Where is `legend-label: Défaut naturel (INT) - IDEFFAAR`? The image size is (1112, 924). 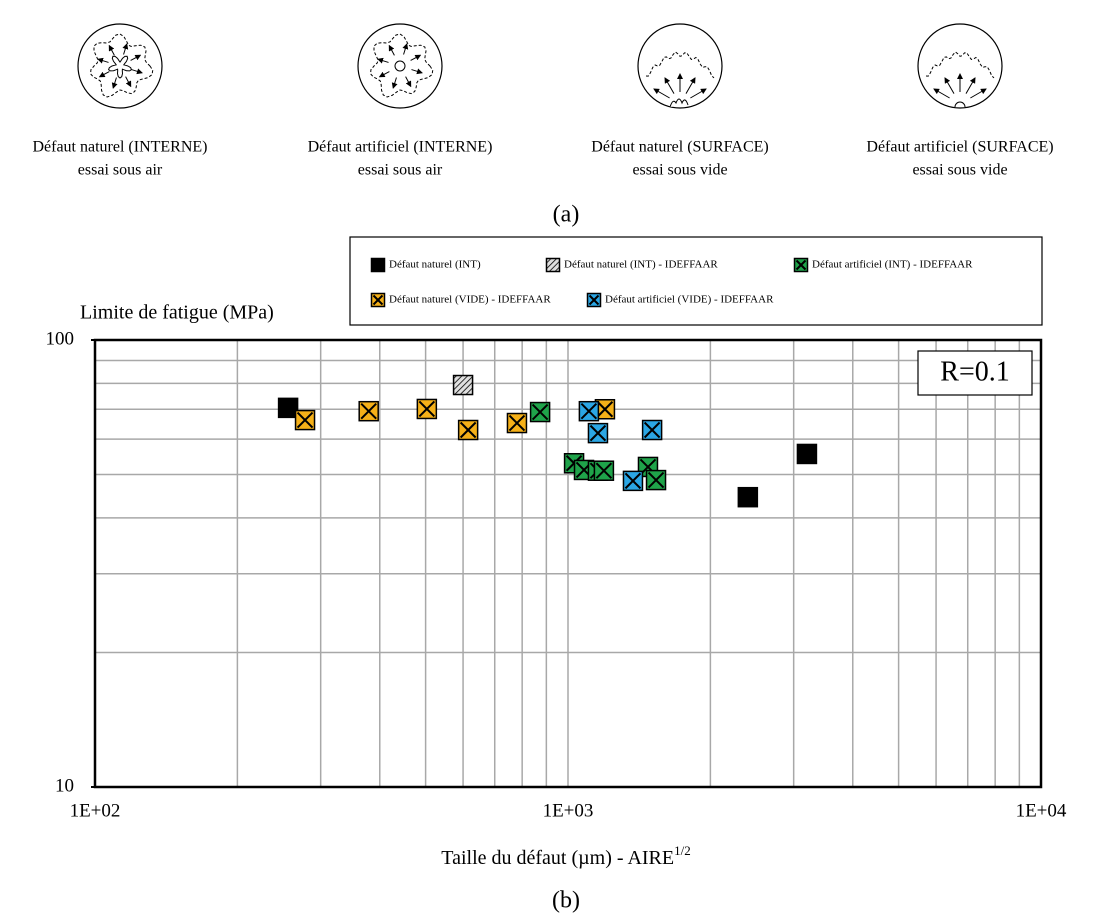
legend-label: Défaut naturel (INT) - IDEFFAAR is located at coordinates (641, 265).